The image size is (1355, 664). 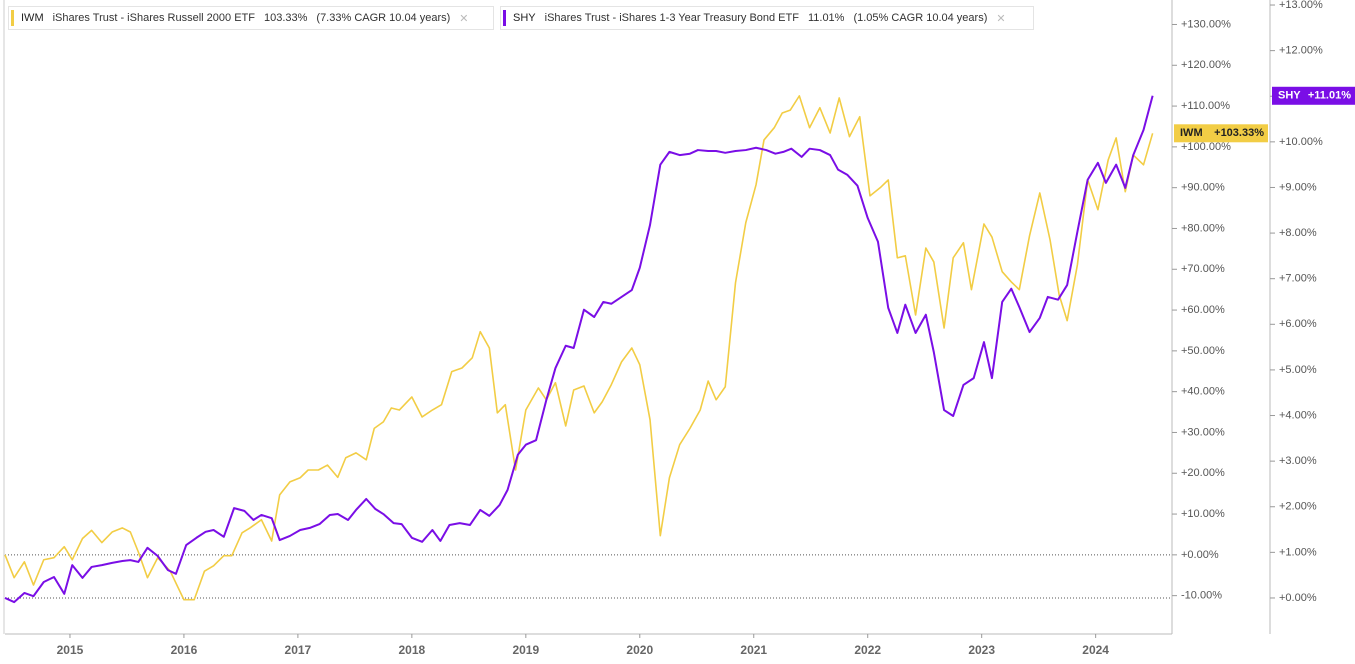 What do you see at coordinates (639, 650) in the screenshot?
I see `x-tick-label: 2020` at bounding box center [639, 650].